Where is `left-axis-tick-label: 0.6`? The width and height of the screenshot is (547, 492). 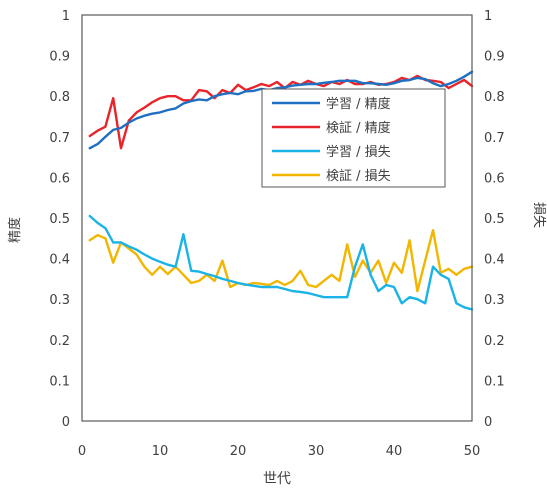
left-axis-tick-label: 0.6 is located at coordinates (59, 178).